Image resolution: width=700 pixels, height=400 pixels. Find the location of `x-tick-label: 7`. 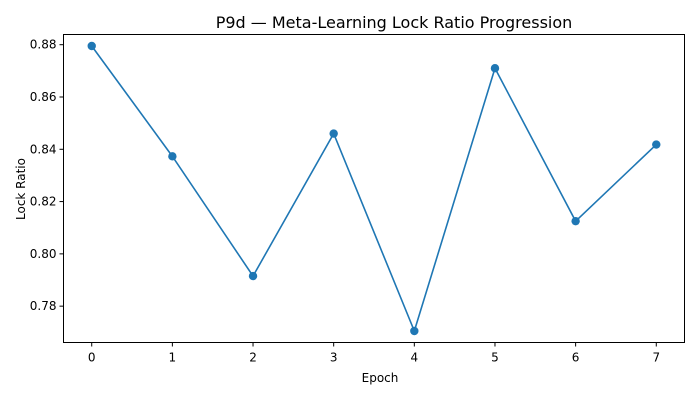

x-tick-label: 7 is located at coordinates (656, 358).